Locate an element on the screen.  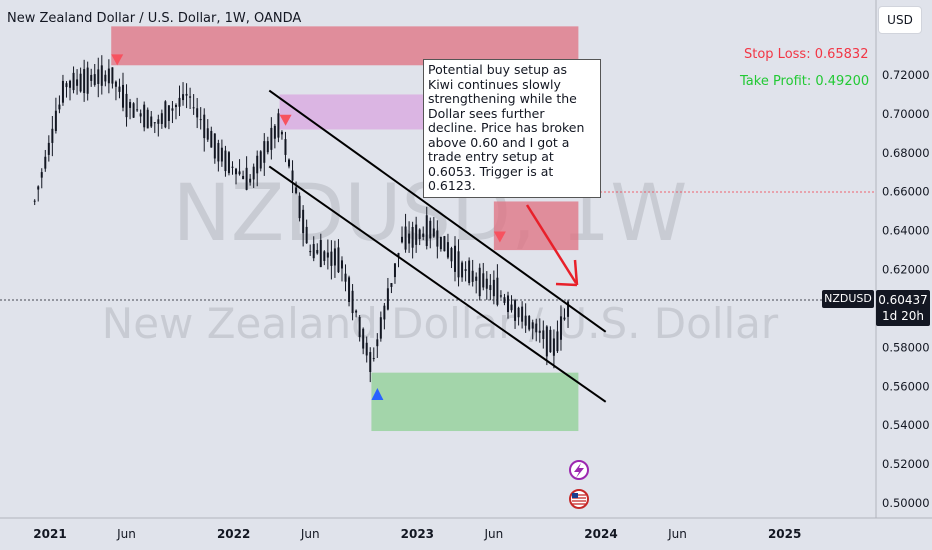
price-tick-label: 0.70000 is located at coordinates (906, 114).